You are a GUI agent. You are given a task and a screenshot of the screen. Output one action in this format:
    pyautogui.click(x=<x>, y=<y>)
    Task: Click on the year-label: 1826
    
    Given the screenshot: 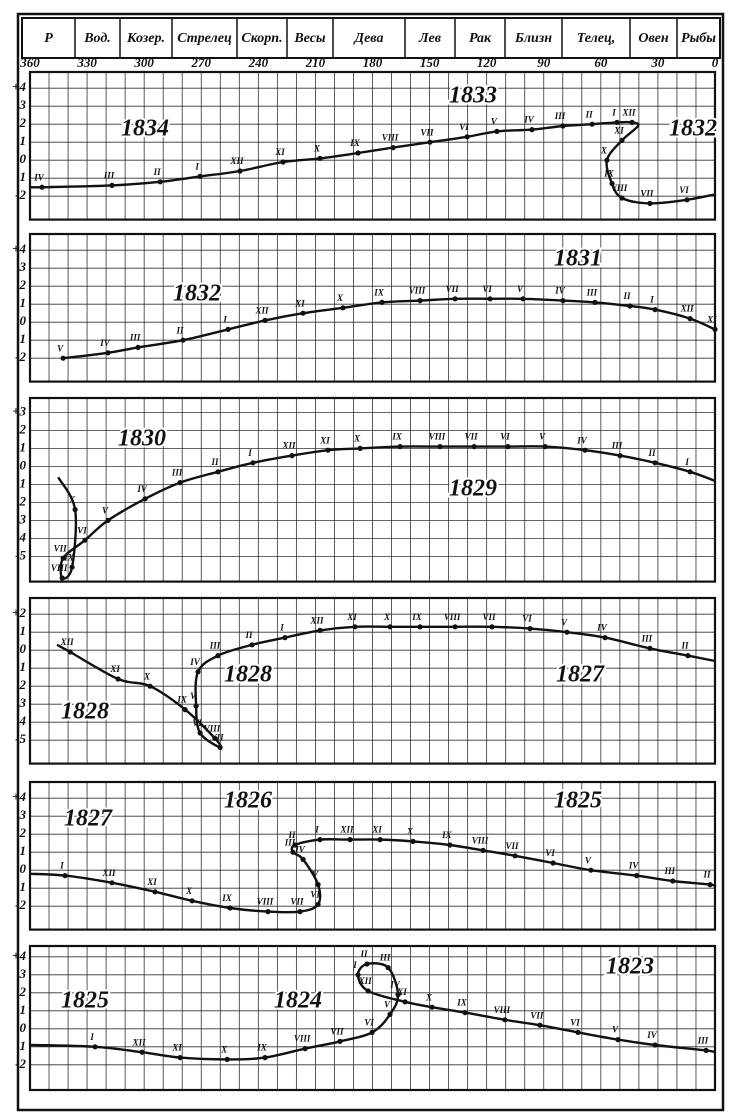 What is the action you would take?
    pyautogui.click(x=248, y=801)
    